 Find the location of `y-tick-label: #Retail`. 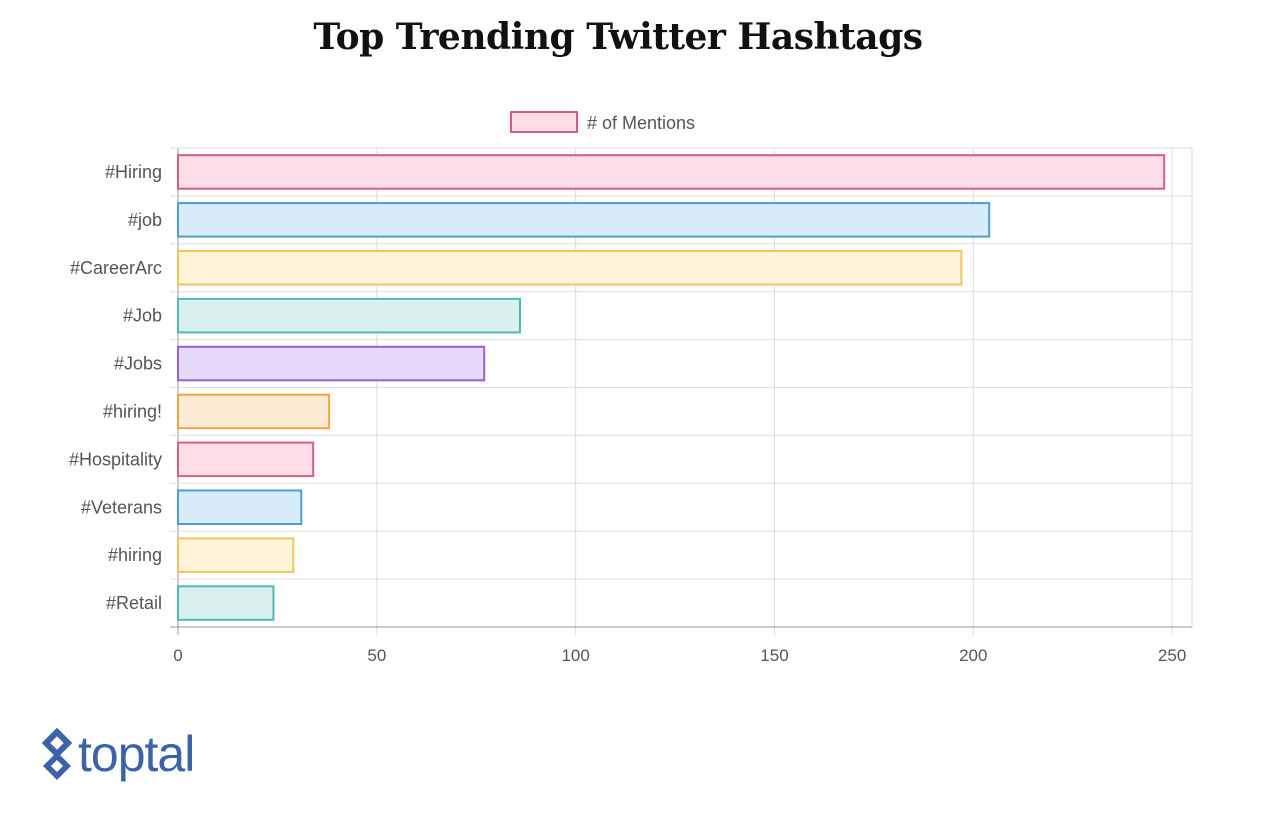

y-tick-label: #Retail is located at coordinates (134, 603).